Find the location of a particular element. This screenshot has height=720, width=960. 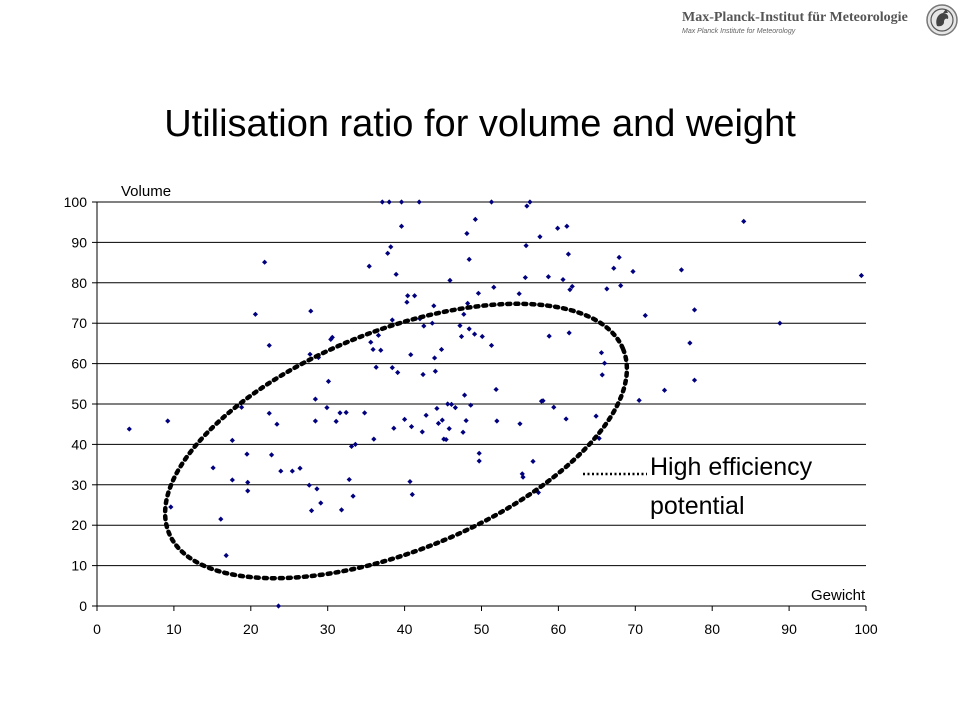

y-axis-ticks: 0 10 20 30 40 50 60 70 80 90 100 is located at coordinates (80, 404).